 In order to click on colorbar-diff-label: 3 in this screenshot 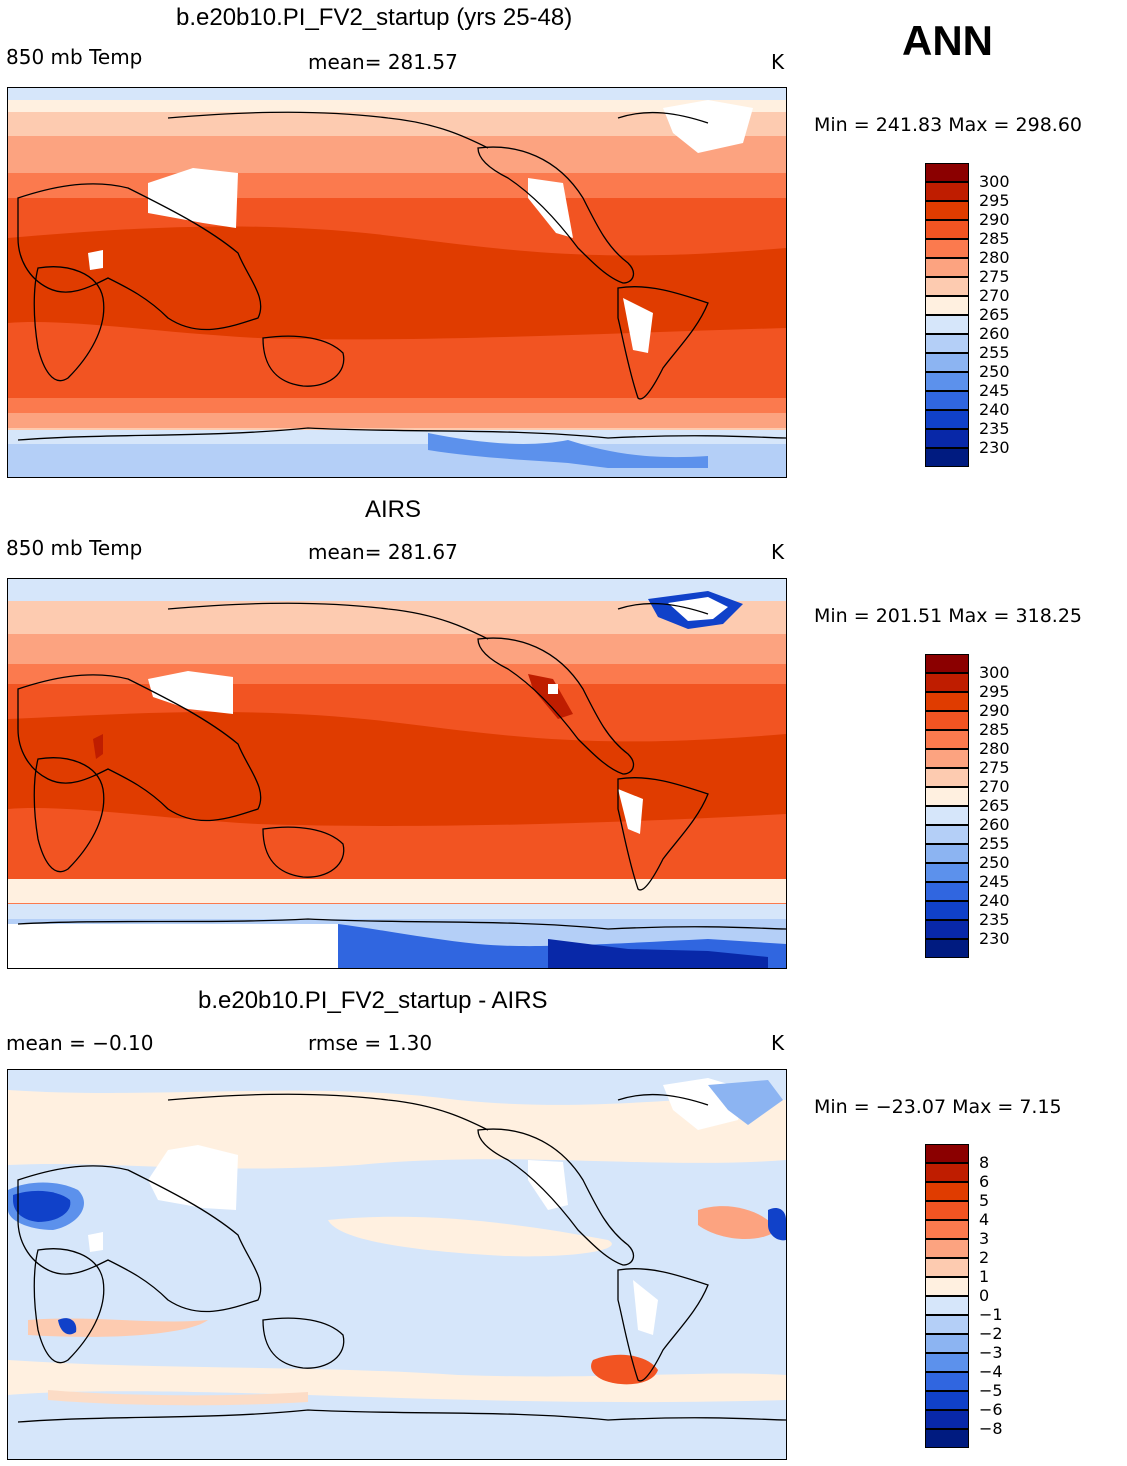, I will do `click(984, 1238)`.